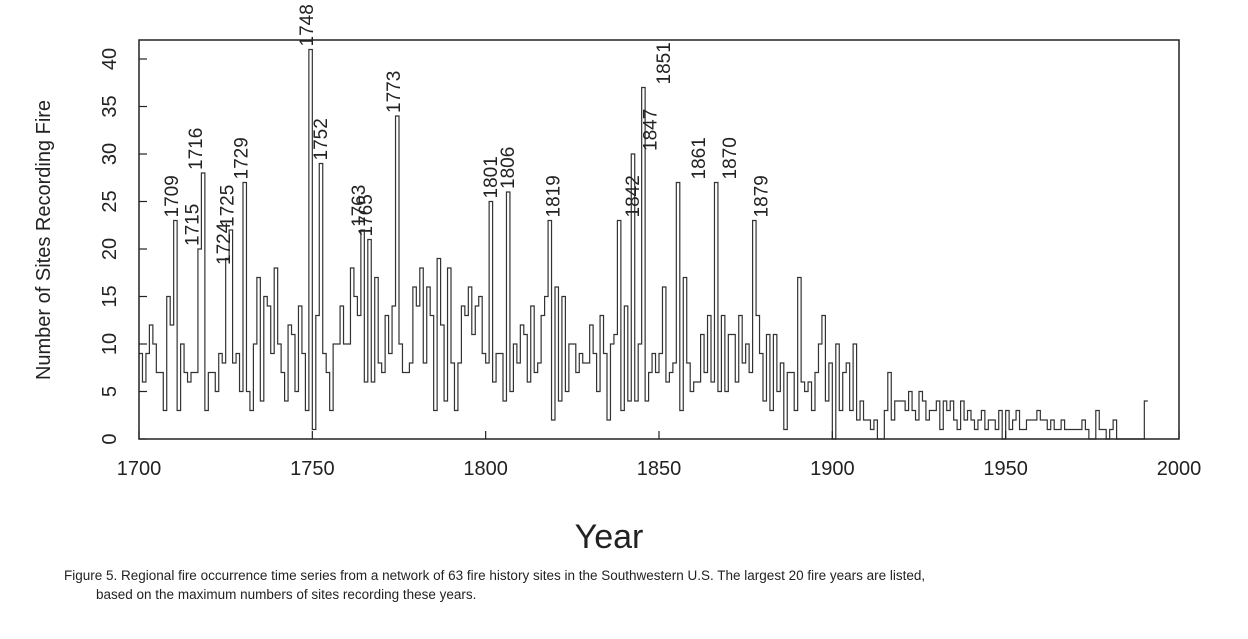 The image size is (1248, 639). Describe the element at coordinates (44, 240) in the screenshot. I see `y-axis-title: Number of Sites Recording Fire` at that location.